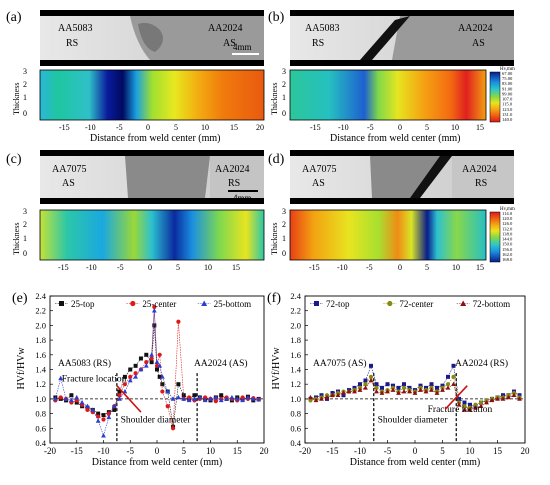  Describe the element at coordinates (25, 253) in the screenshot. I see `panel-c-ytick-0: 0` at that location.